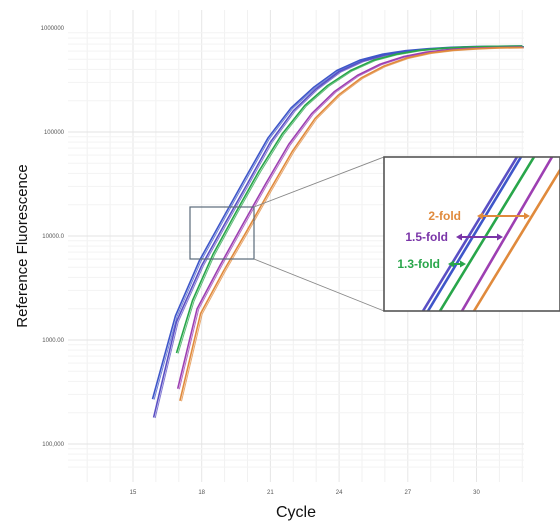 The width and height of the screenshot is (560, 522). I want to click on y-tick-labels: 100,000 1000.00 10000.0 100000 1000000, so click(53, 237).